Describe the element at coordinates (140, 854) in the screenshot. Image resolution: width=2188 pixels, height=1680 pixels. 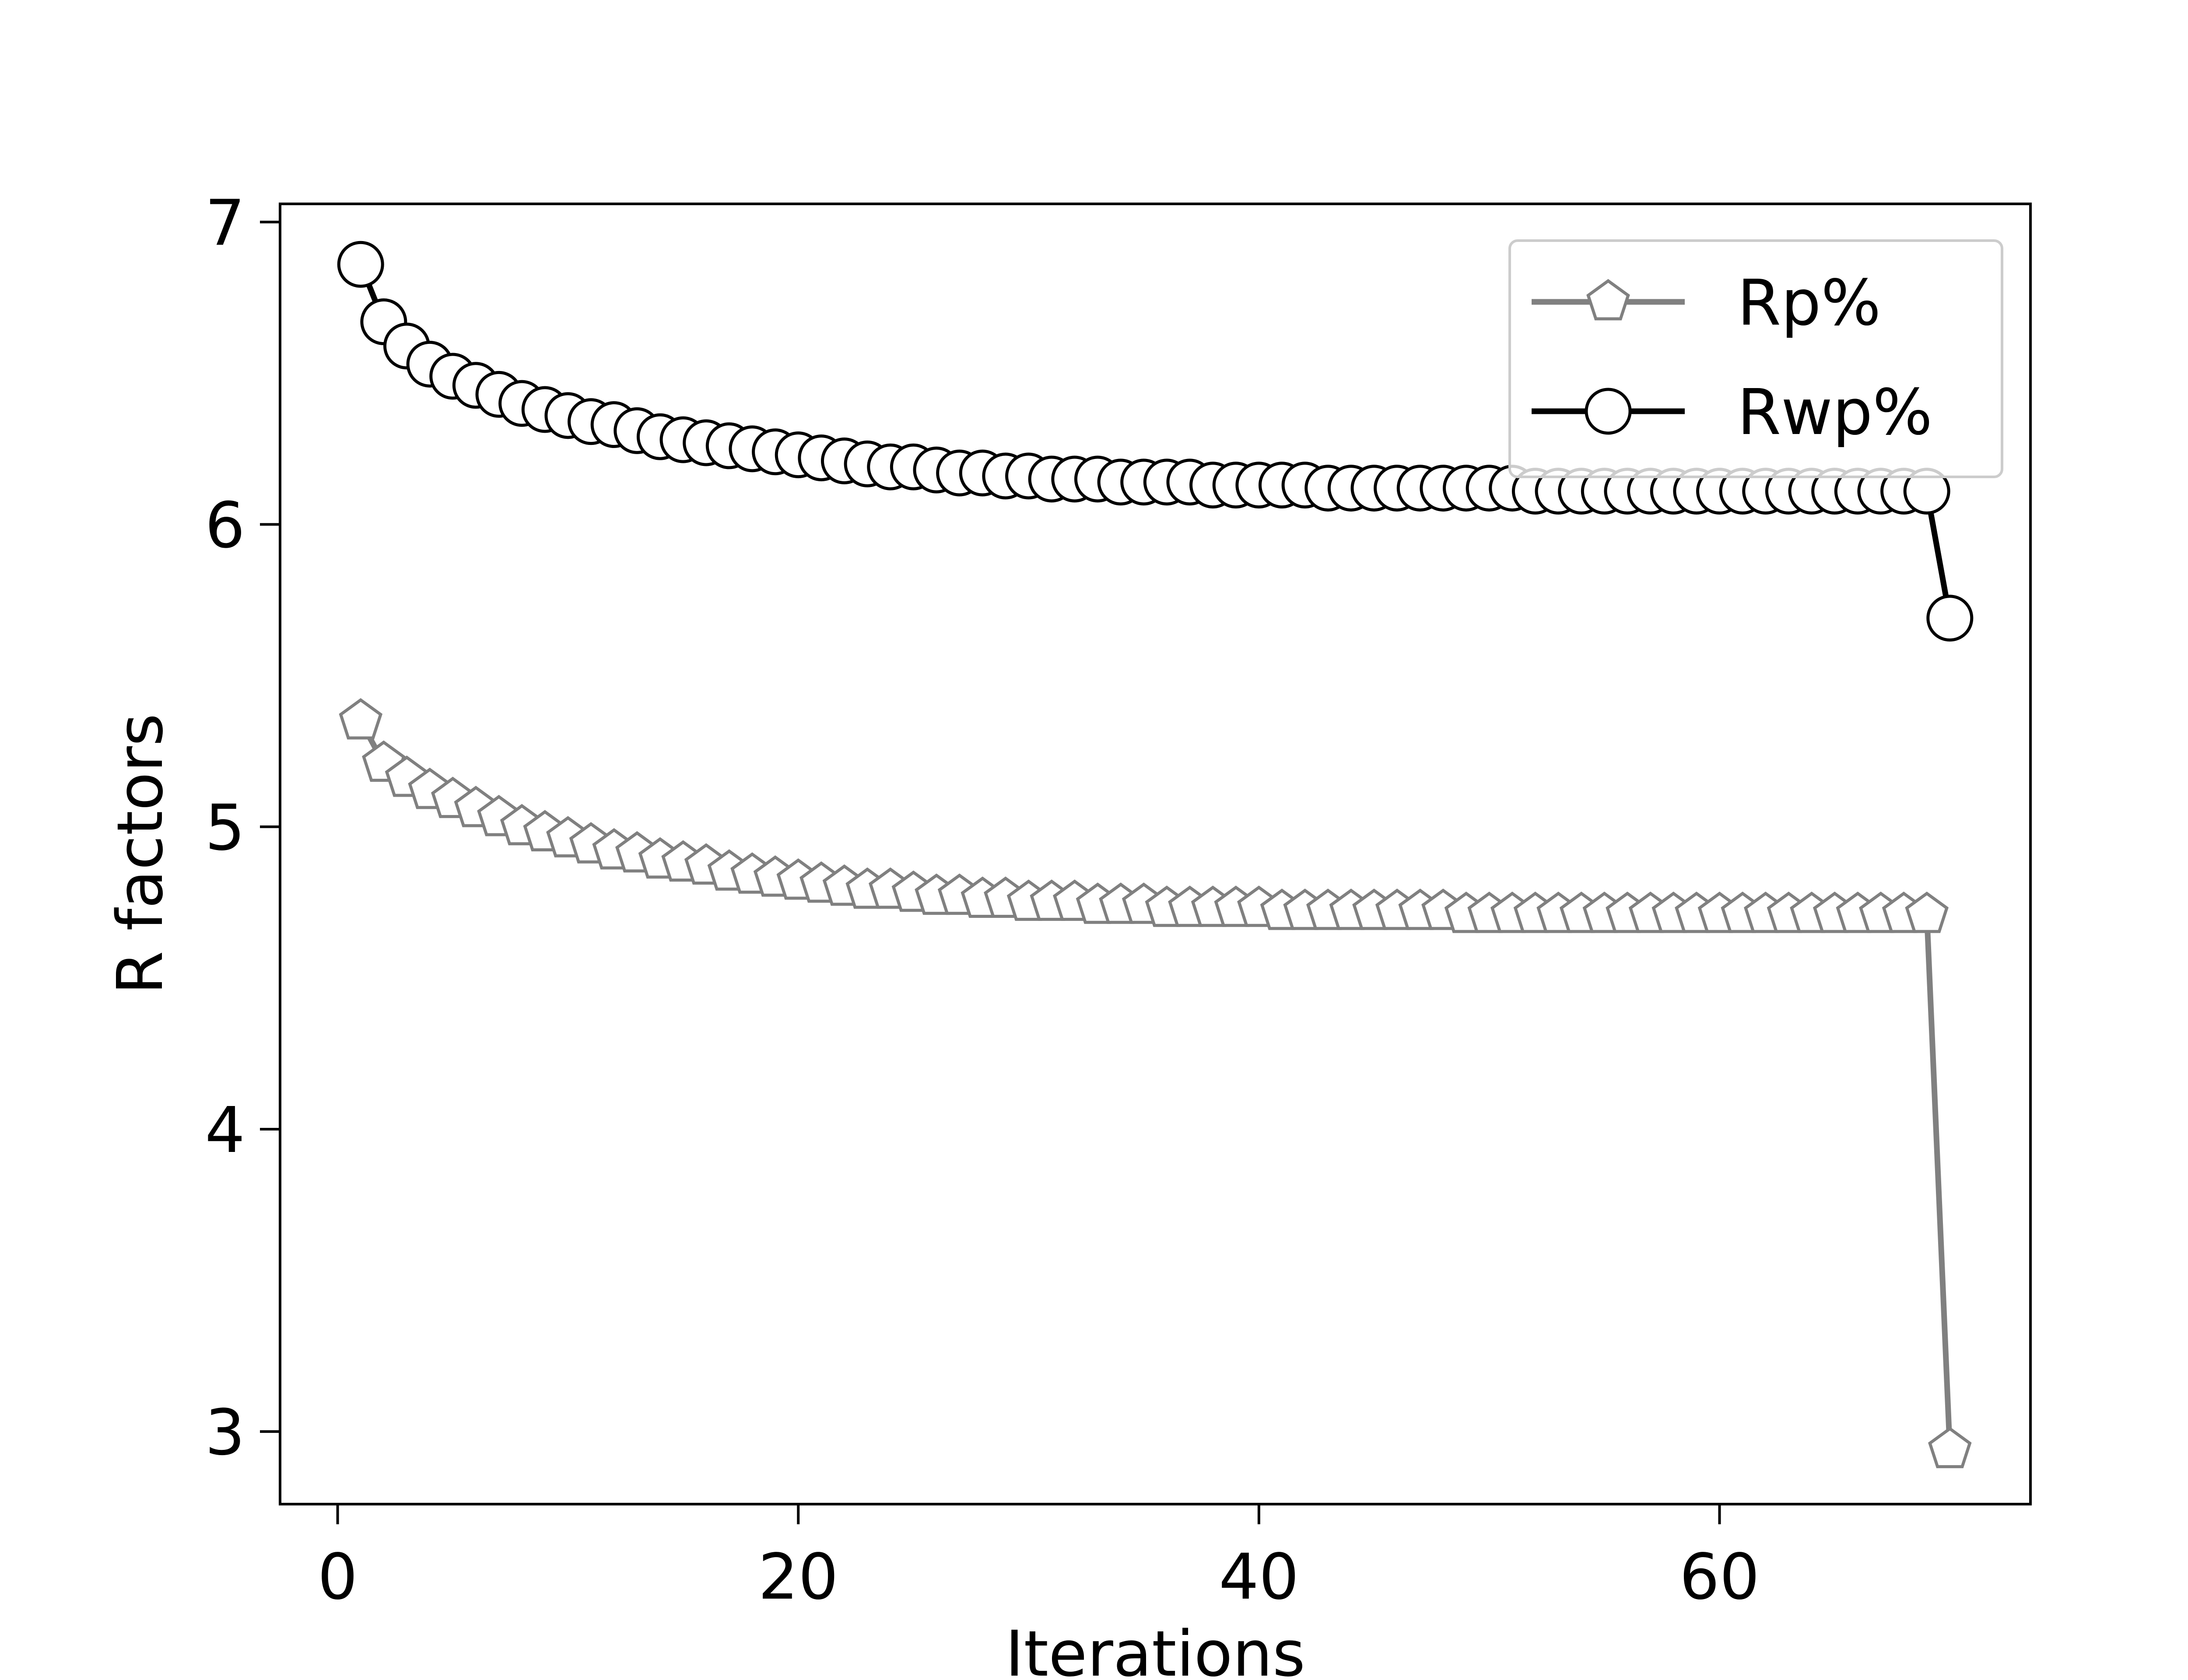
I see `y-axis-label: R factors` at that location.